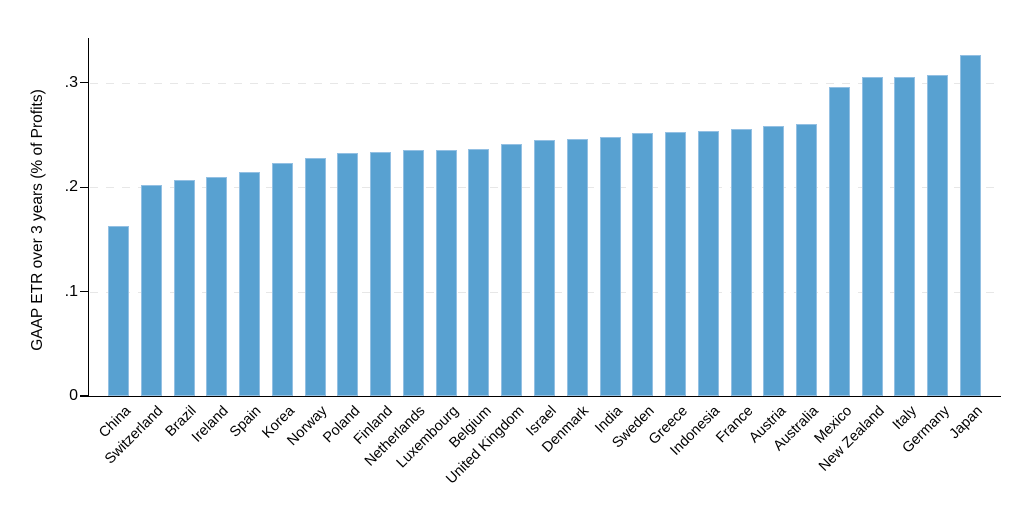  What do you see at coordinates (446, 272) in the screenshot?
I see `bar-luxembourg` at bounding box center [446, 272].